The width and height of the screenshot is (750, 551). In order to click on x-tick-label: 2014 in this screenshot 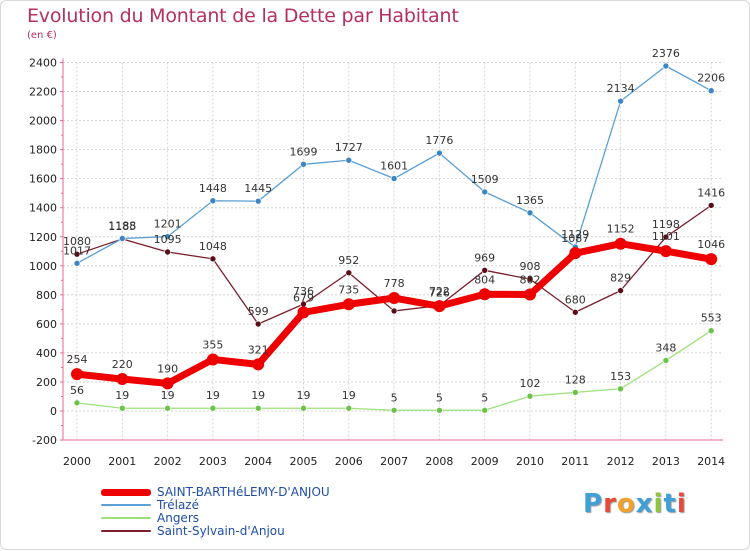, I will do `click(711, 461)`.